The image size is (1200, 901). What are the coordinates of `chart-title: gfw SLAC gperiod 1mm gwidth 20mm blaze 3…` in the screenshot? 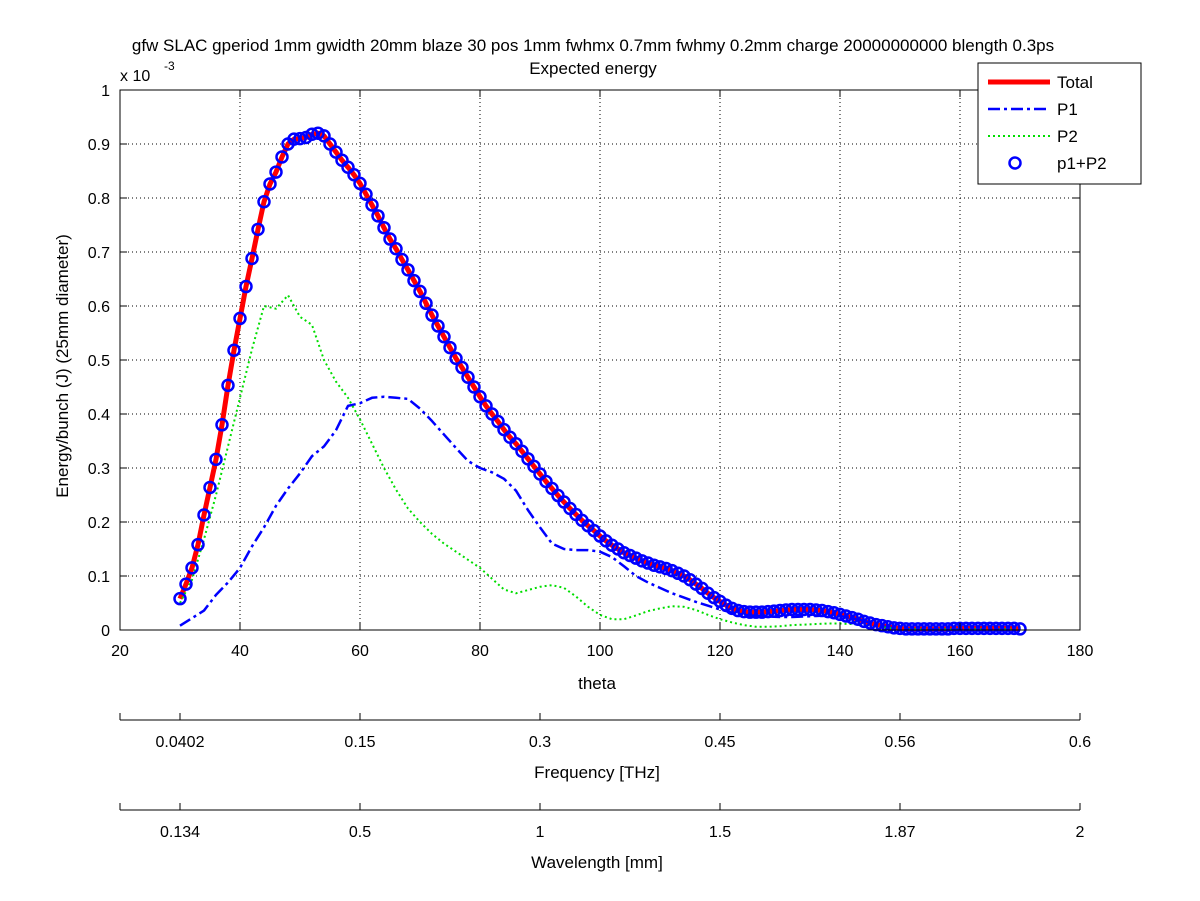 It's located at (593, 45).